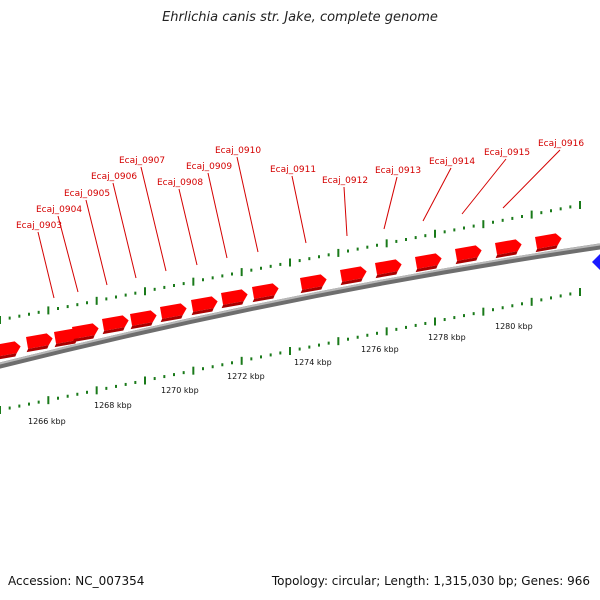 The height and width of the screenshot is (600, 600). Describe the element at coordinates (39, 226) in the screenshot. I see `gene-label: Ecaj_0903` at that location.